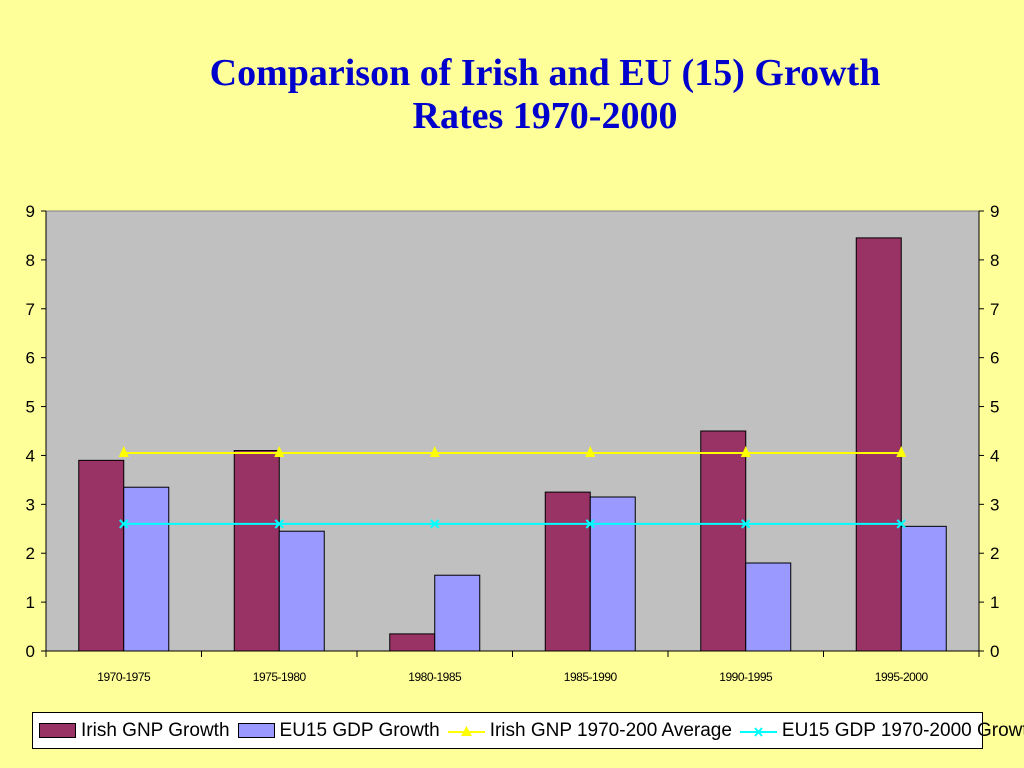 The height and width of the screenshot is (768, 1024). Describe the element at coordinates (30, 455) in the screenshot. I see `y-tick-label-left: 4` at that location.